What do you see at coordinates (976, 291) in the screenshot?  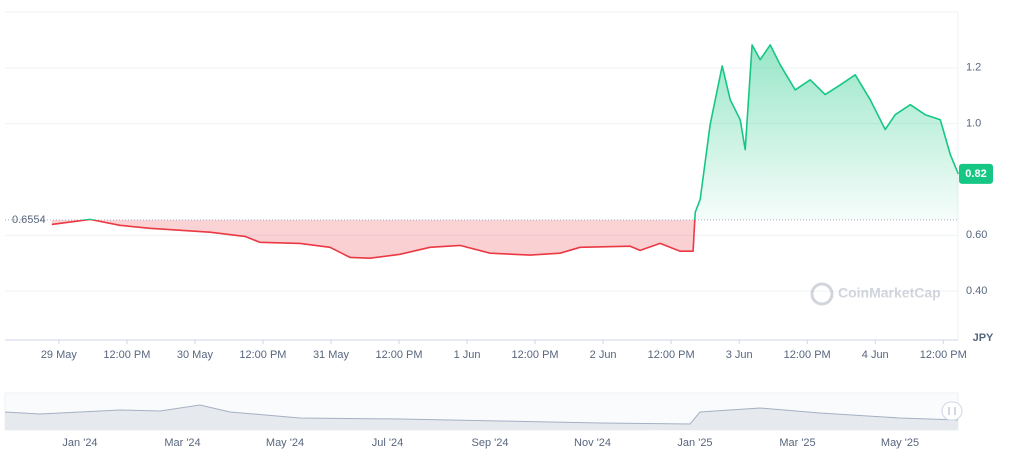 I see `y-tick-label: 0.40` at bounding box center [976, 291].